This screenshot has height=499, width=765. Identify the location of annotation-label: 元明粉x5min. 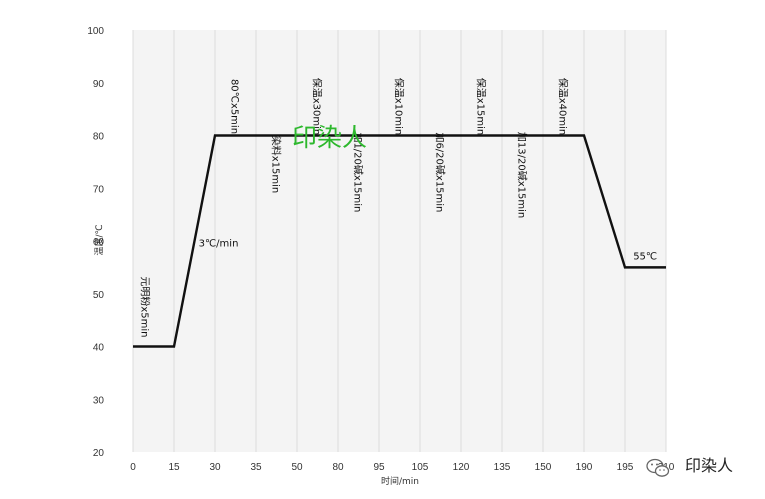
(144, 306).